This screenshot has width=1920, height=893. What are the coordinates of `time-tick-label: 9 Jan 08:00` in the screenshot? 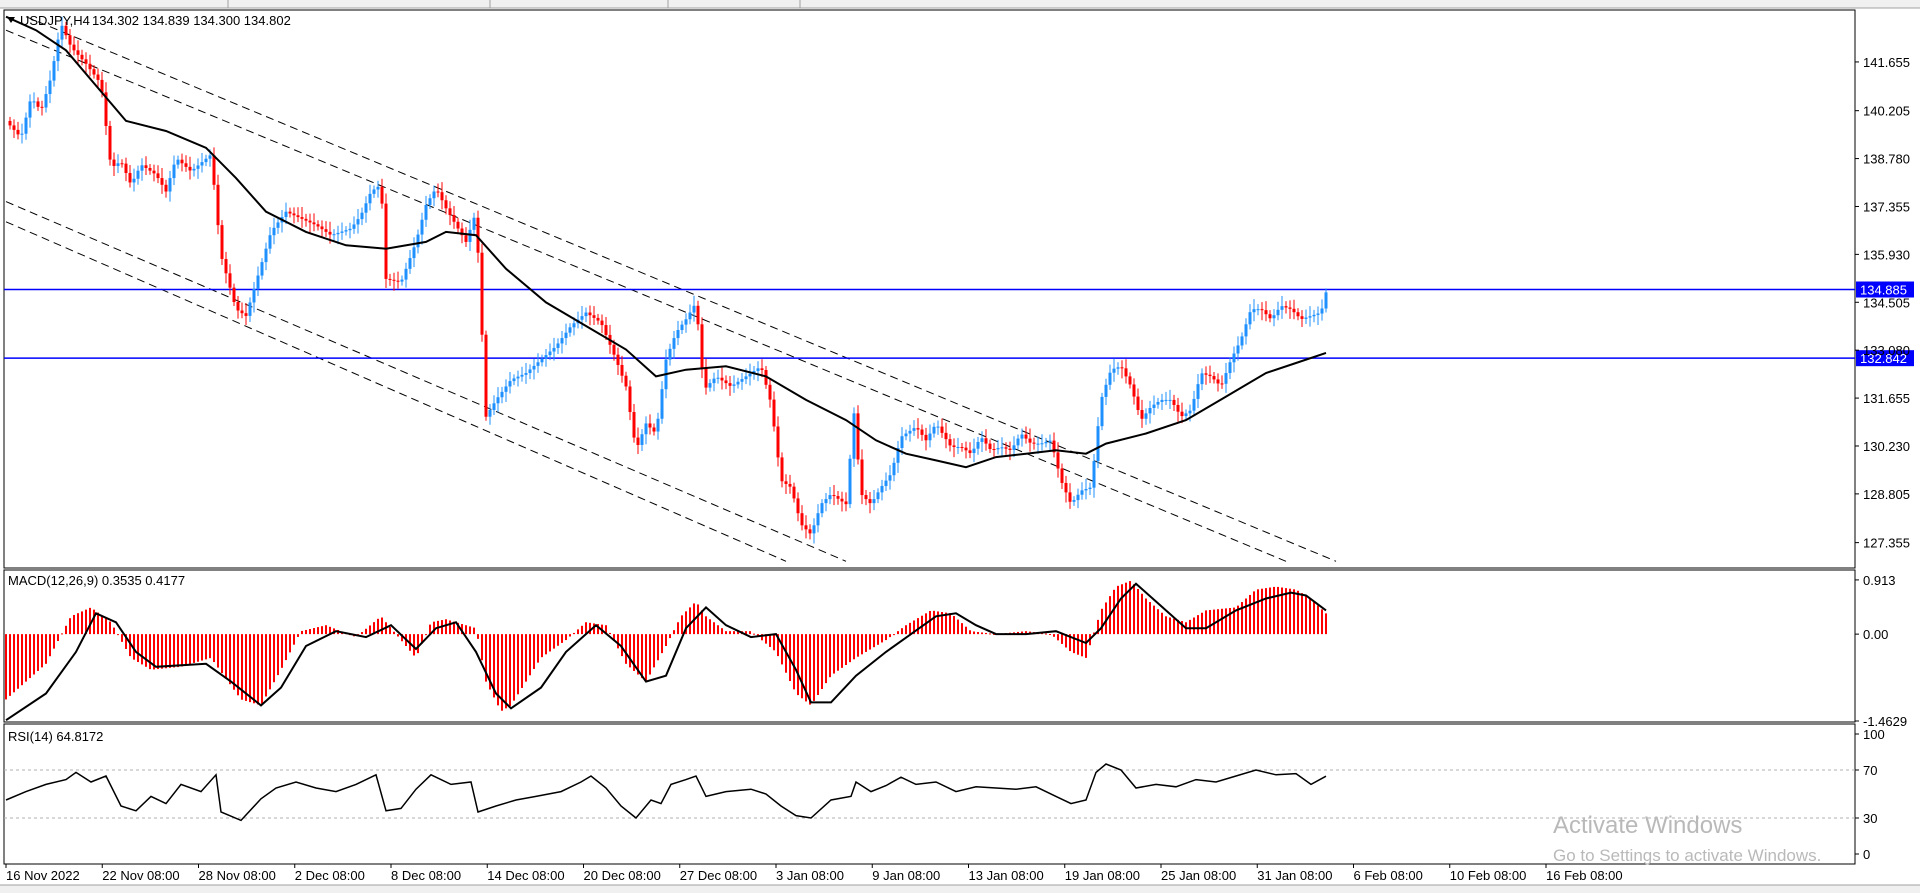 It's located at (906, 875).